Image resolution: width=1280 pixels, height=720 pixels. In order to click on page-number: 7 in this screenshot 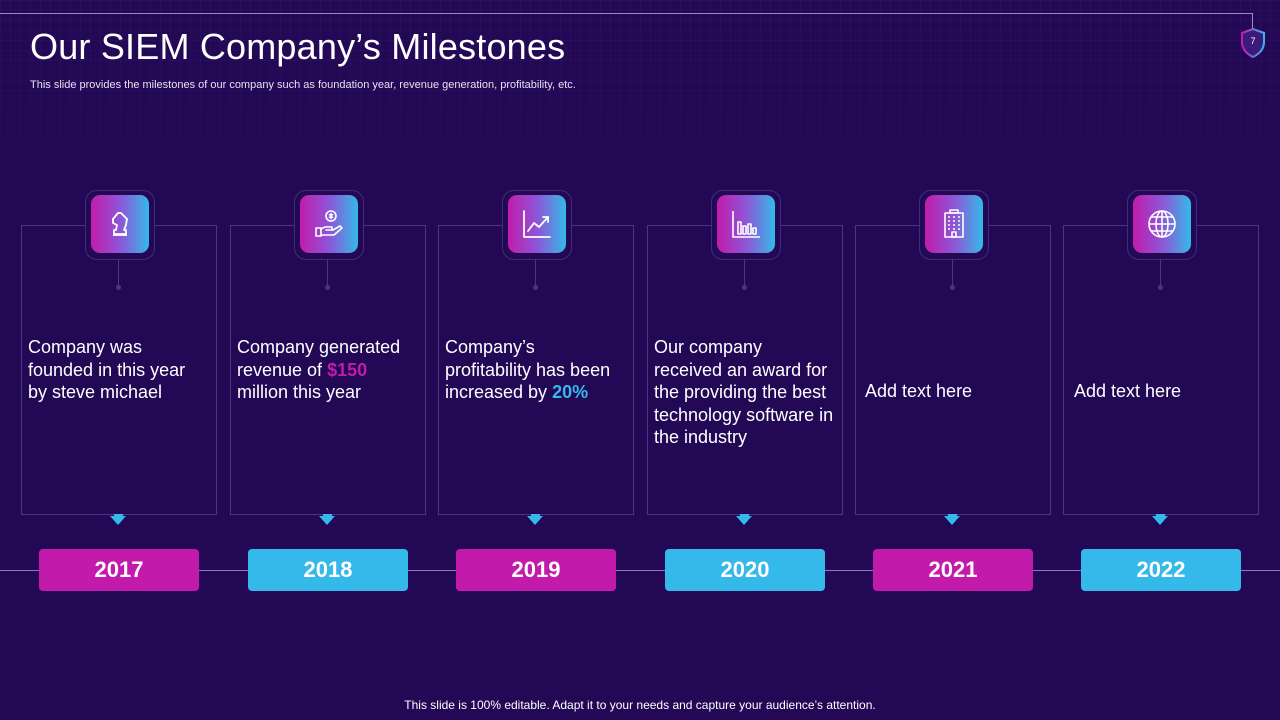, I will do `click(1253, 41)`.